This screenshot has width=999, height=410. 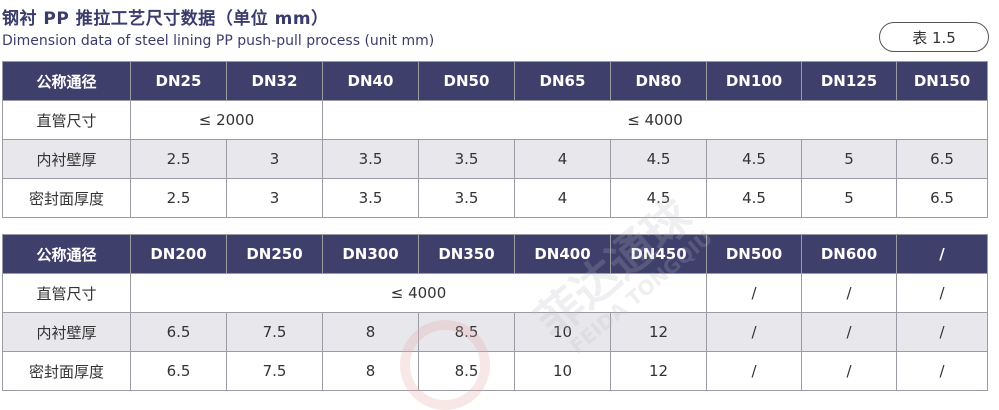 I want to click on table-row: 内衬壁厚 2.5 3 3.5 3.5 4 4.5 4.5 5 6.5, so click(x=495, y=159).